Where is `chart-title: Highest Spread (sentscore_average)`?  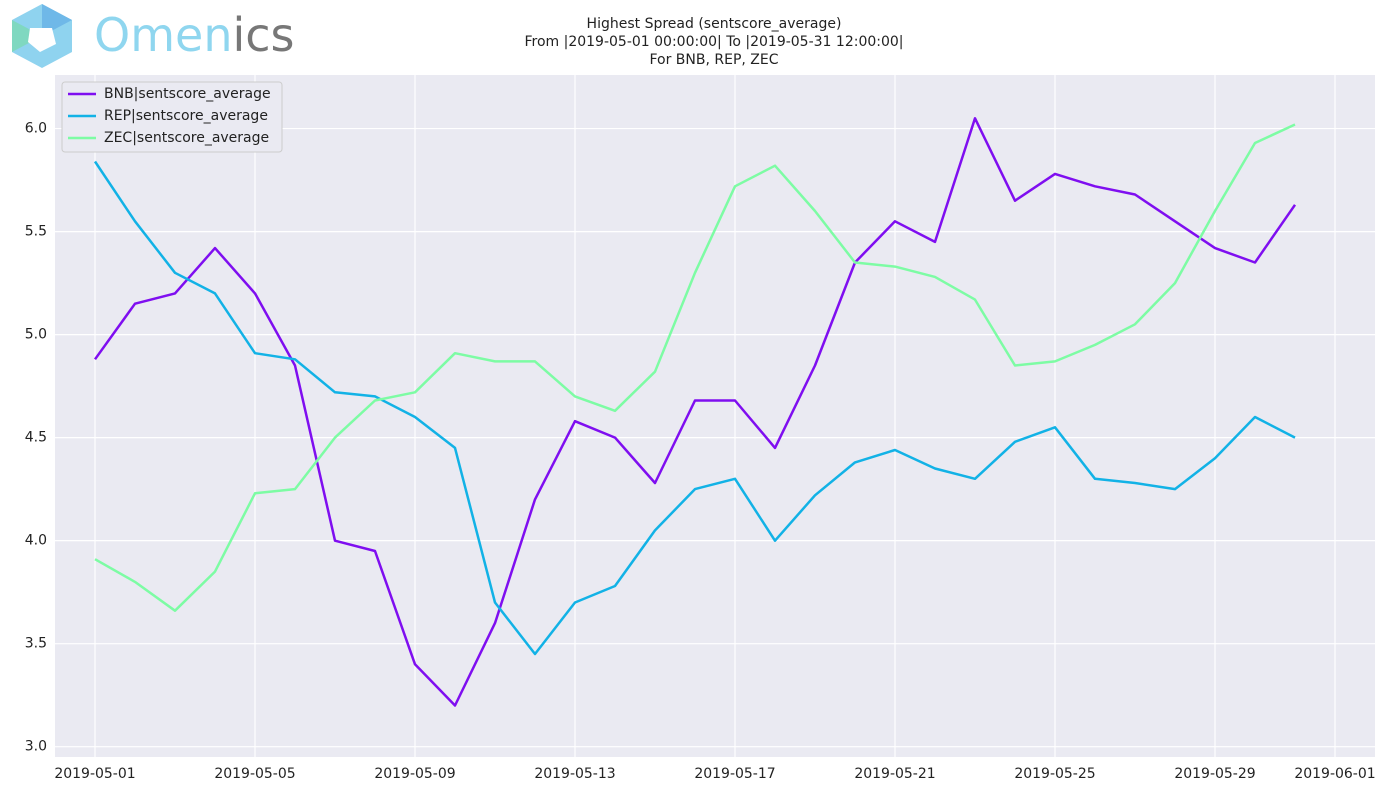 chart-title: Highest Spread (sentscore_average) is located at coordinates (714, 24).